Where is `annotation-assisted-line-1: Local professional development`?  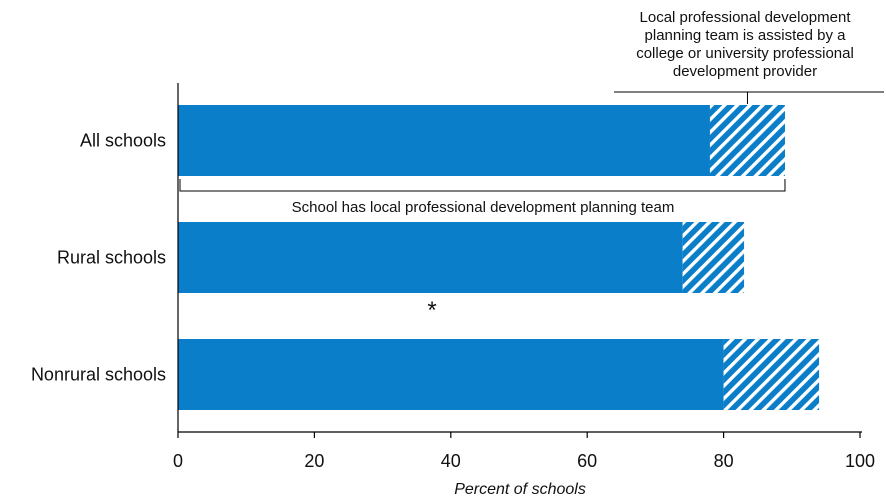
annotation-assisted-line-1: Local professional development is located at coordinates (746, 17).